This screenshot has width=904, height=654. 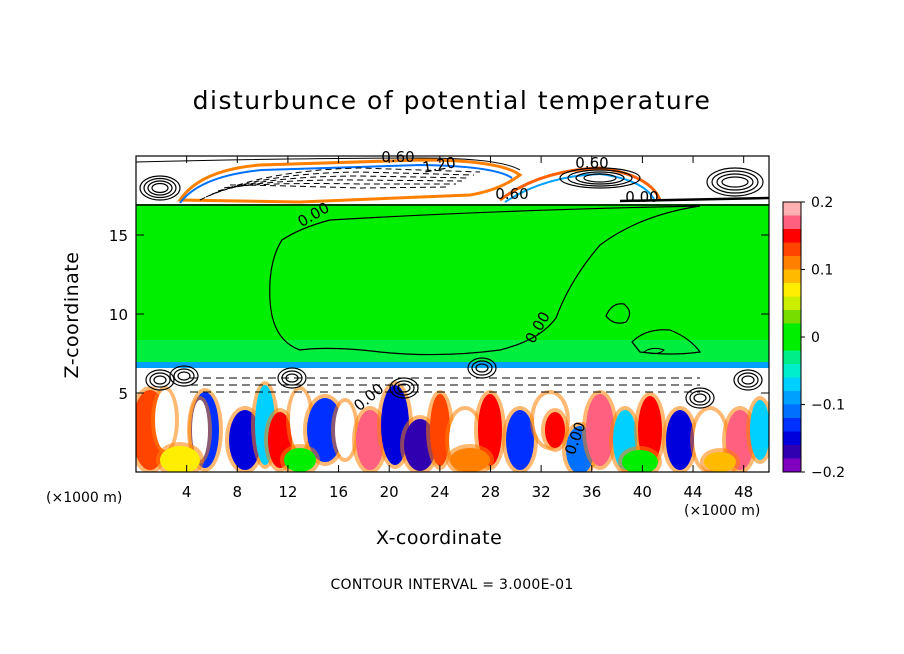 I want to click on thick-contour, so click(x=694, y=199).